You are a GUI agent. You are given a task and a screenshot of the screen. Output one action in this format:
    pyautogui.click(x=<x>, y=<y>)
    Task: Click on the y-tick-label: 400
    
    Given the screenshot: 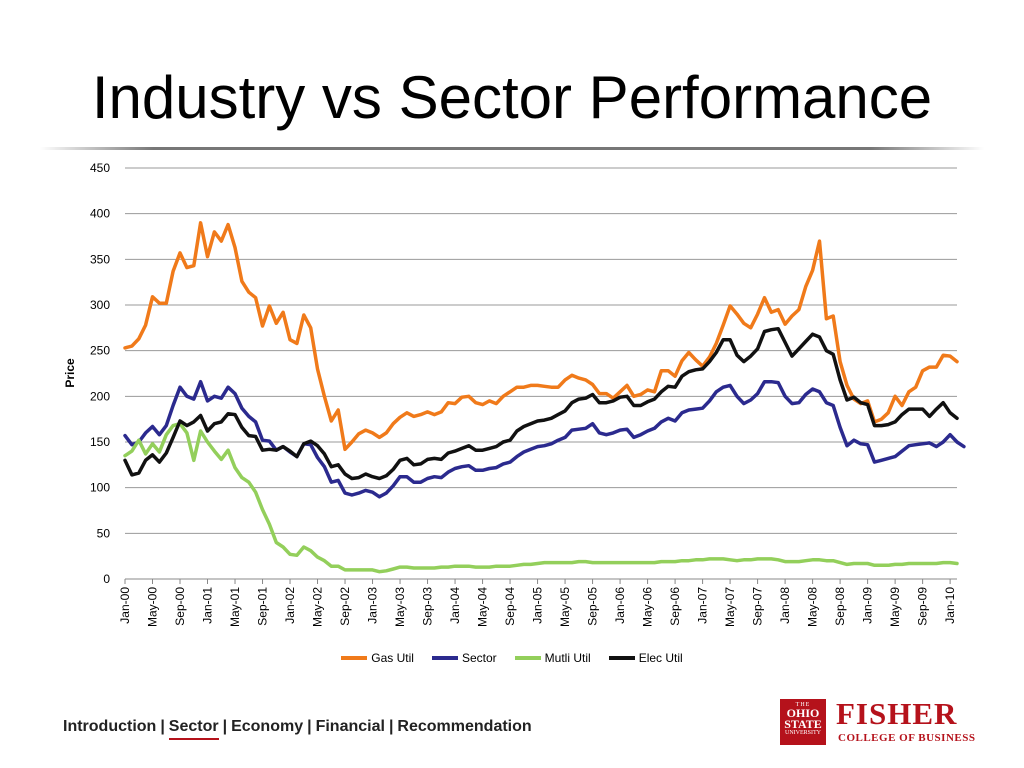 What is the action you would take?
    pyautogui.click(x=100, y=214)
    